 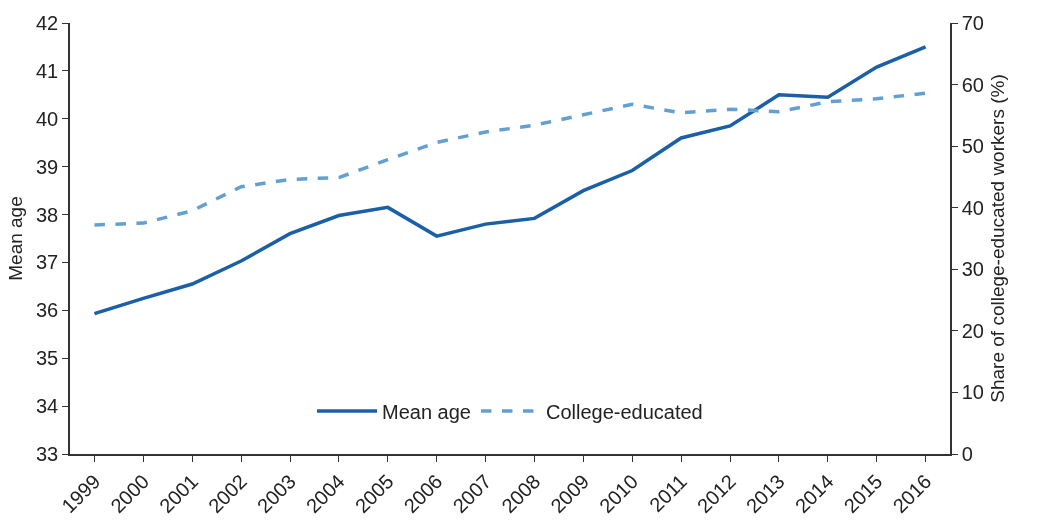 I want to click on y-tick-label: 42, so click(x=47, y=23).